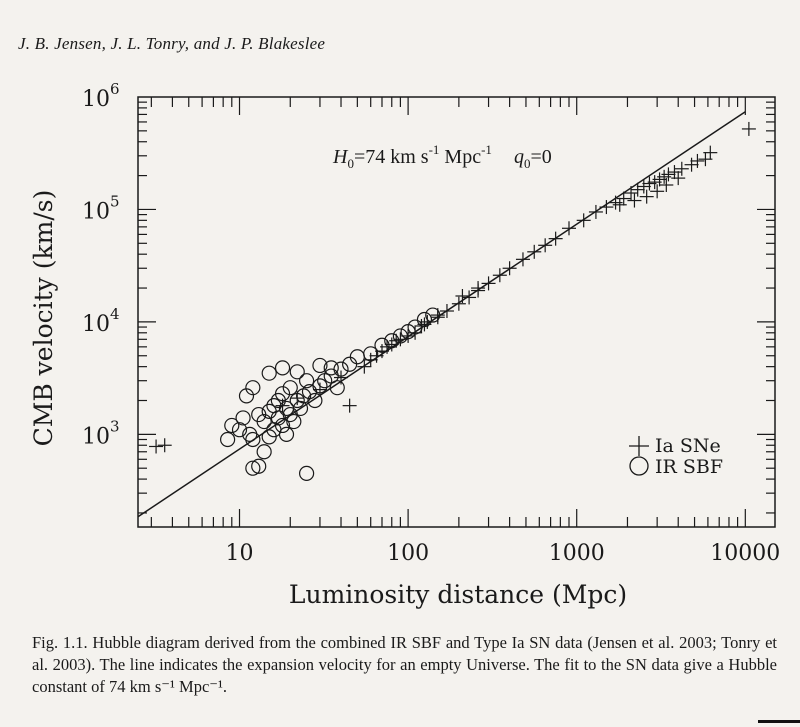 Image resolution: width=800 pixels, height=727 pixels. Describe the element at coordinates (101, 264) in the screenshot. I see `y-axis-tick-labels: 10³ 10⁴ 10⁵ 10⁶` at that location.